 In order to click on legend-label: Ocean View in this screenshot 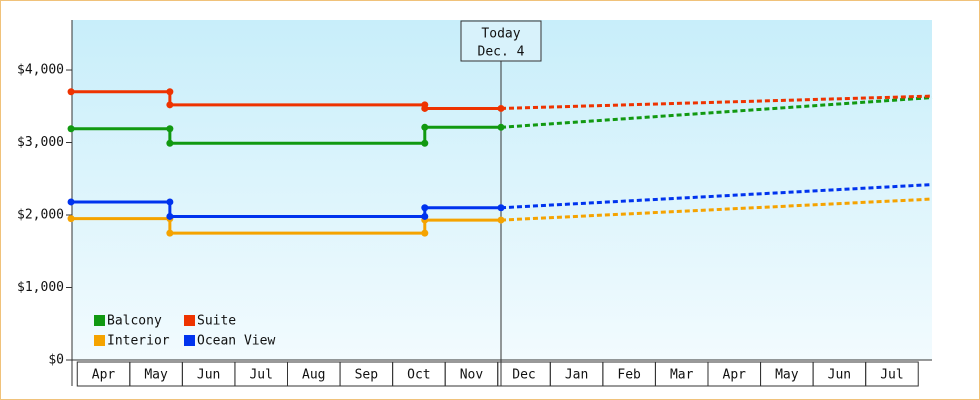, I will do `click(236, 341)`.